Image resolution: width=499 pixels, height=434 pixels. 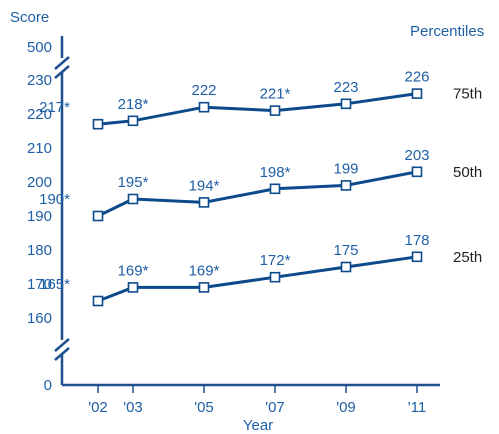 What do you see at coordinates (416, 77) in the screenshot?
I see `data-label: 226` at bounding box center [416, 77].